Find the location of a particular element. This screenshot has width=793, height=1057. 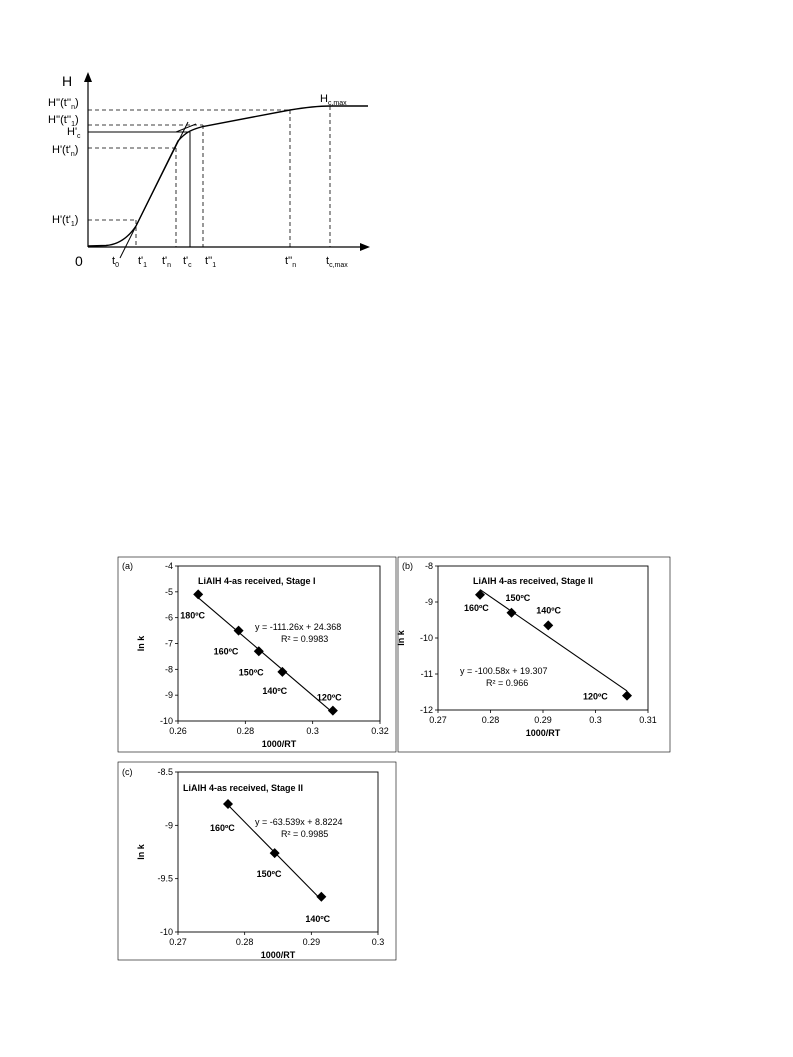

label-t0: t0 is located at coordinates (115, 262).